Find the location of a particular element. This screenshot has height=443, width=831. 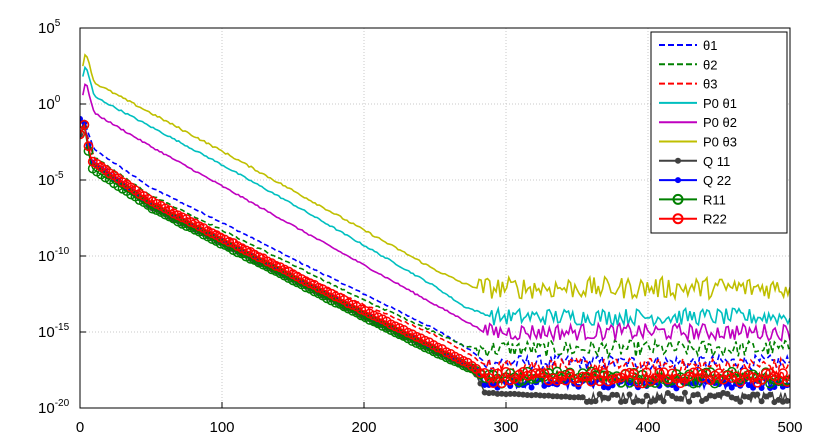

x-tick-label: 100 is located at coordinates (221, 427).